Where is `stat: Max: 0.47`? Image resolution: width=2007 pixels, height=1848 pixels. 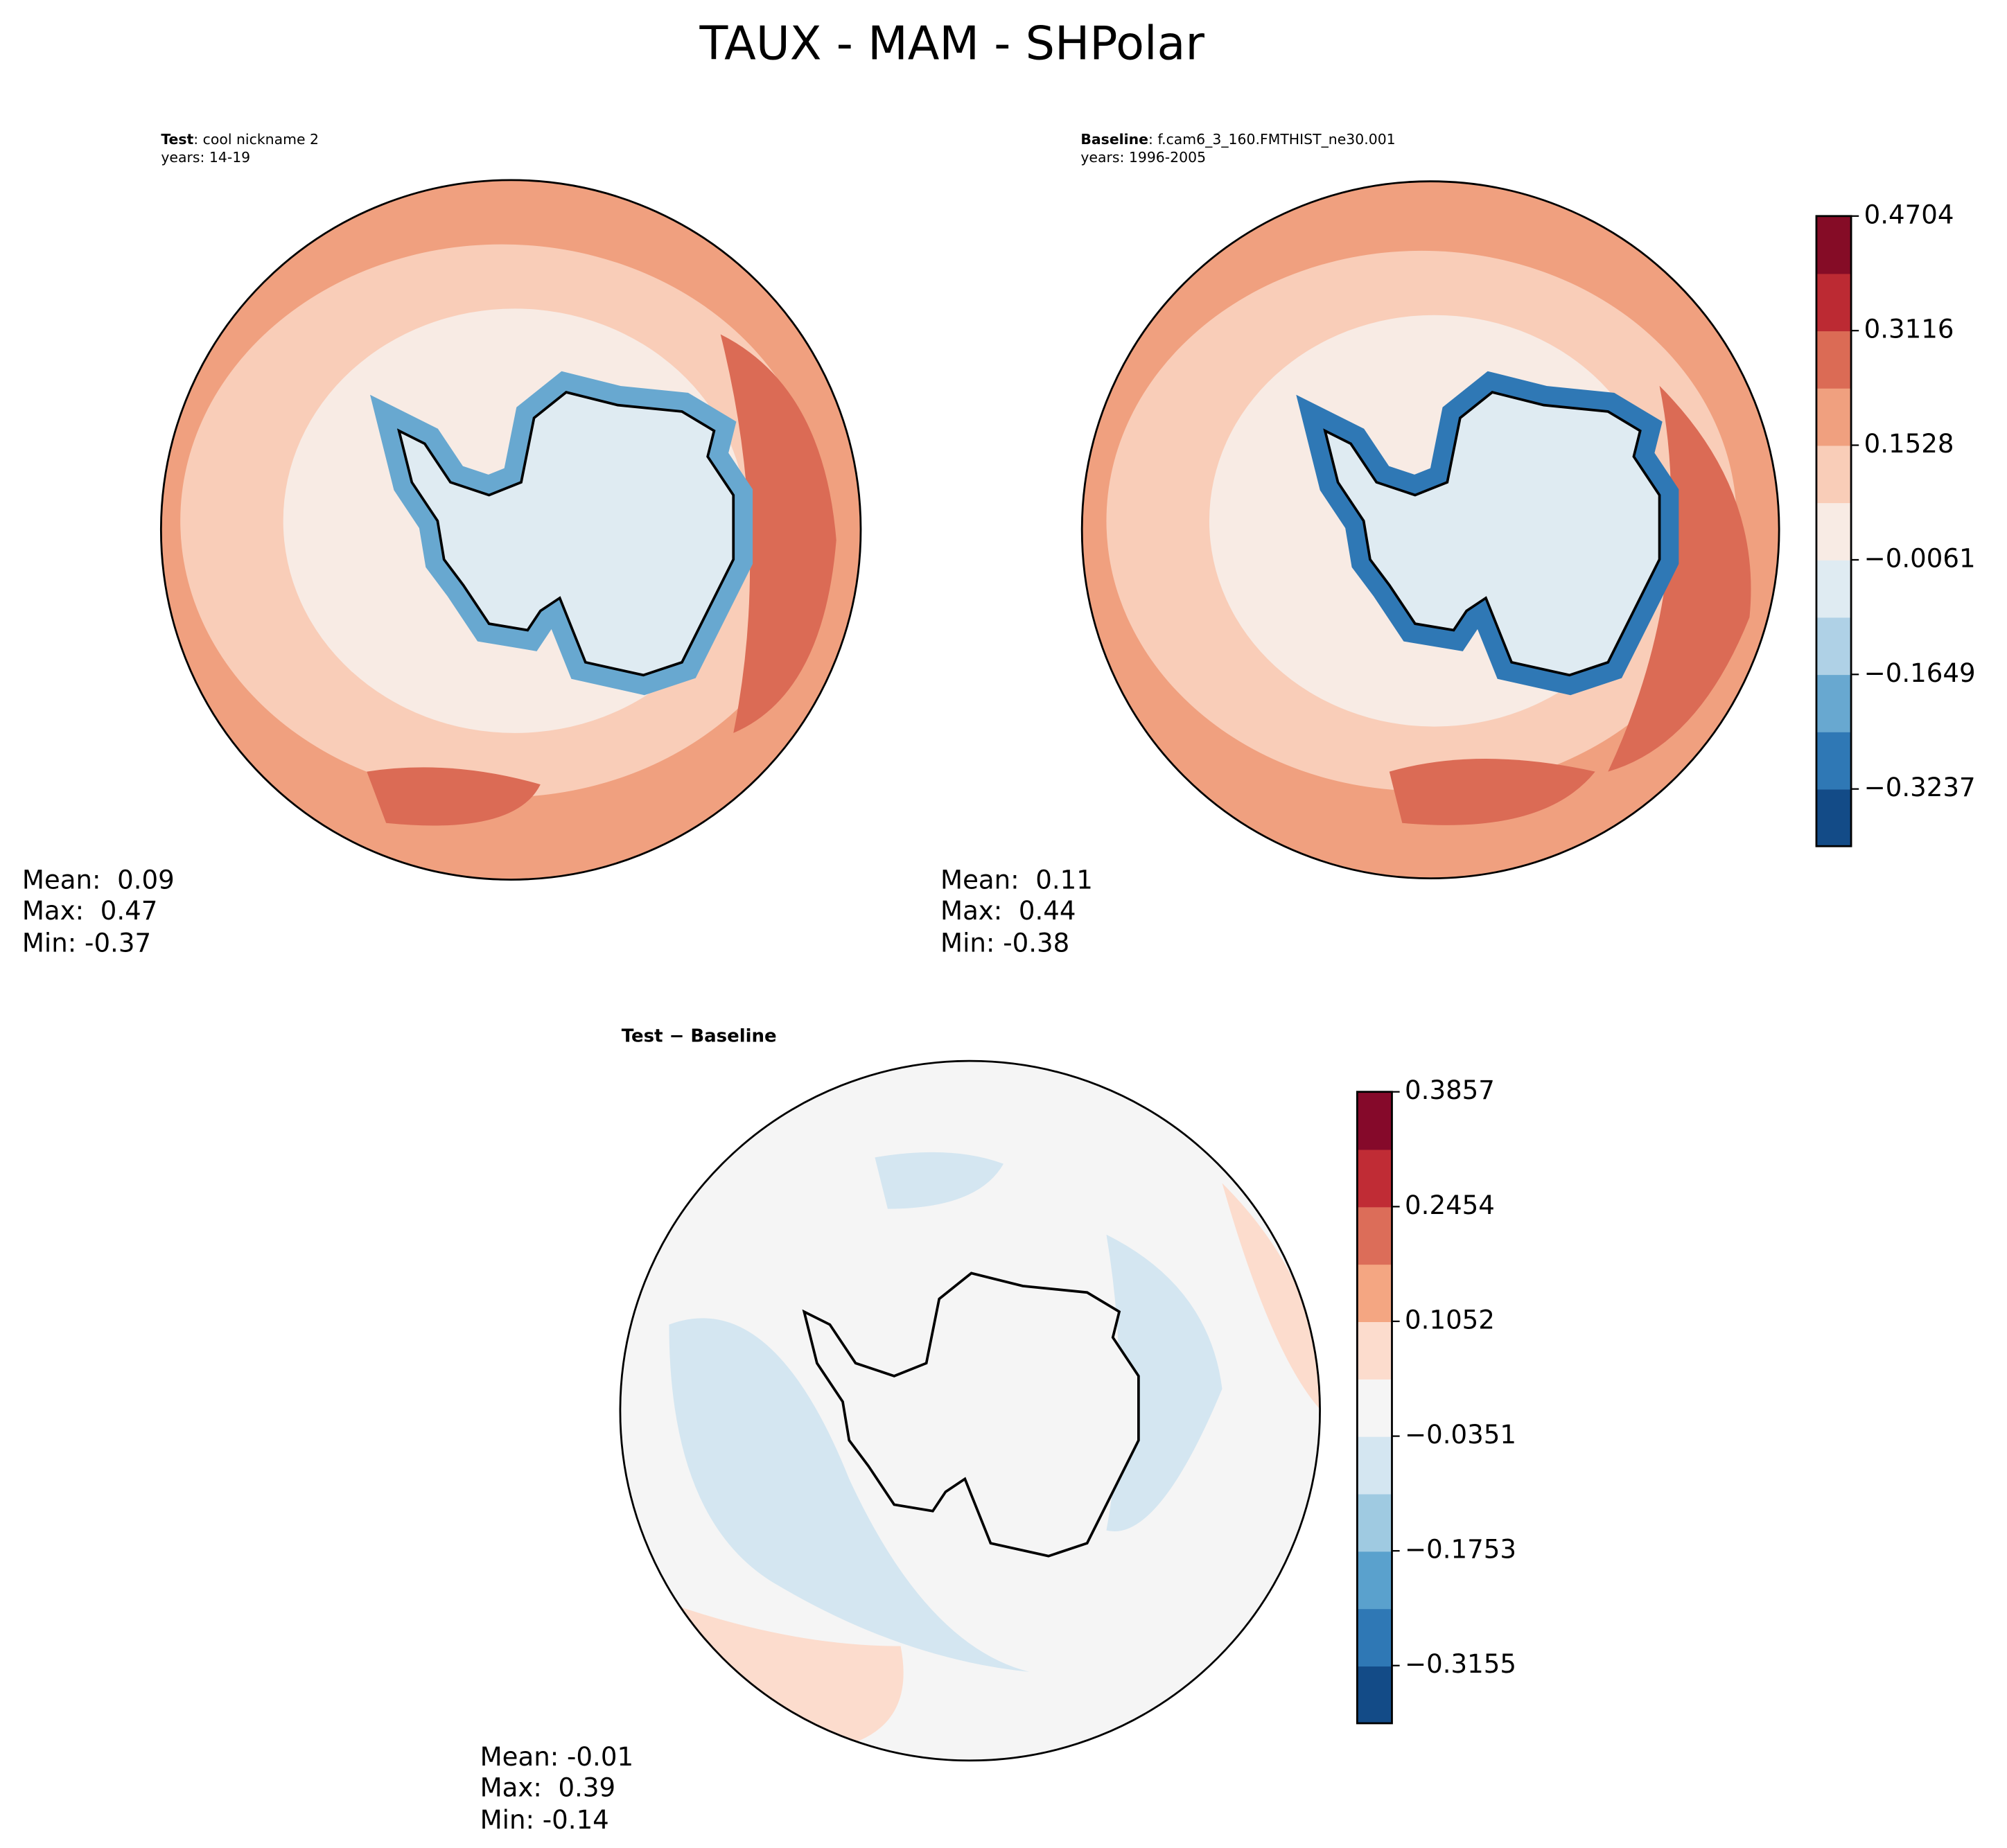 stat: Max: 0.47 is located at coordinates (89, 911).